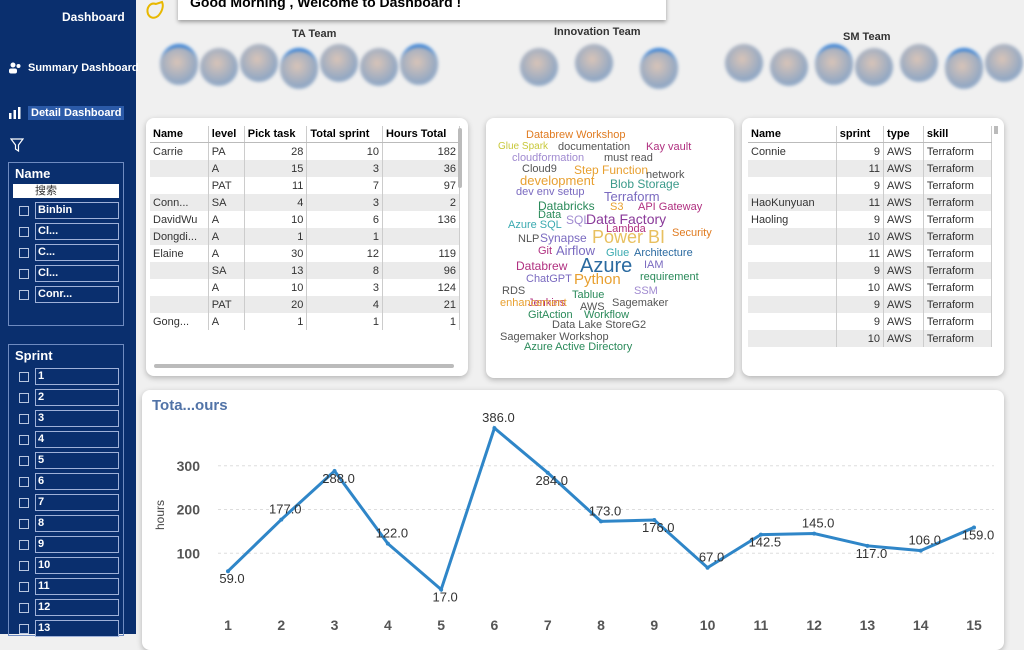  What do you see at coordinates (93, 17) in the screenshot?
I see `nav-dashboard: Dashboard` at bounding box center [93, 17].